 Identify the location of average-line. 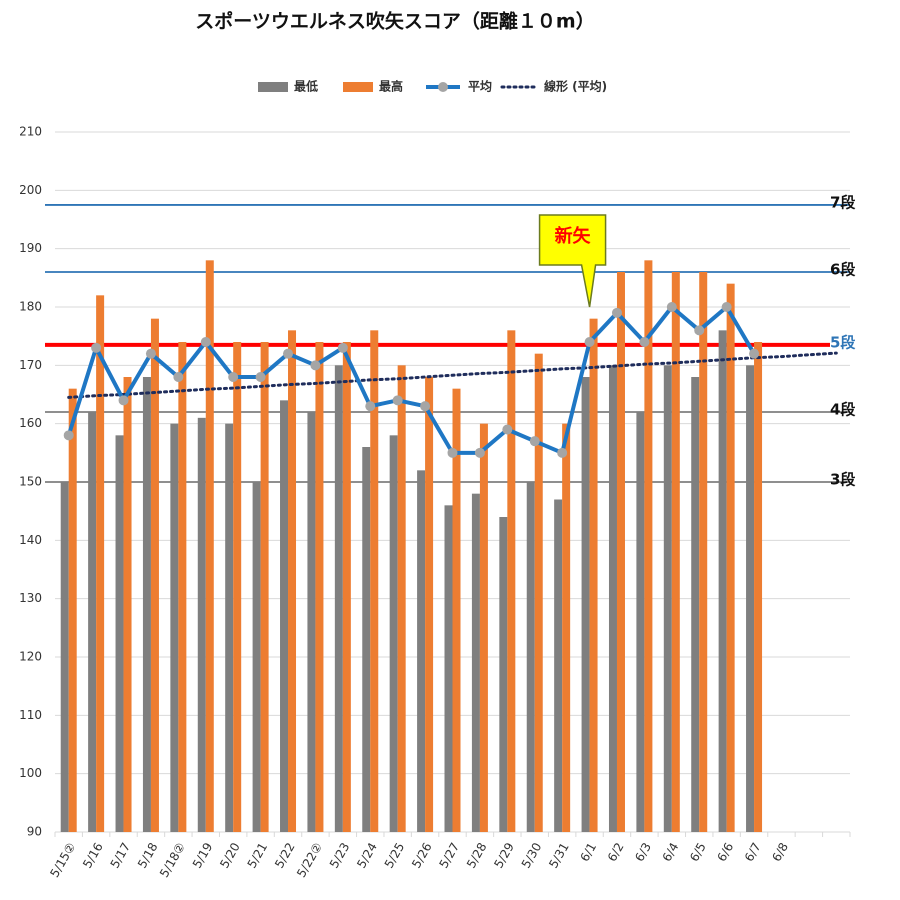
(411, 380).